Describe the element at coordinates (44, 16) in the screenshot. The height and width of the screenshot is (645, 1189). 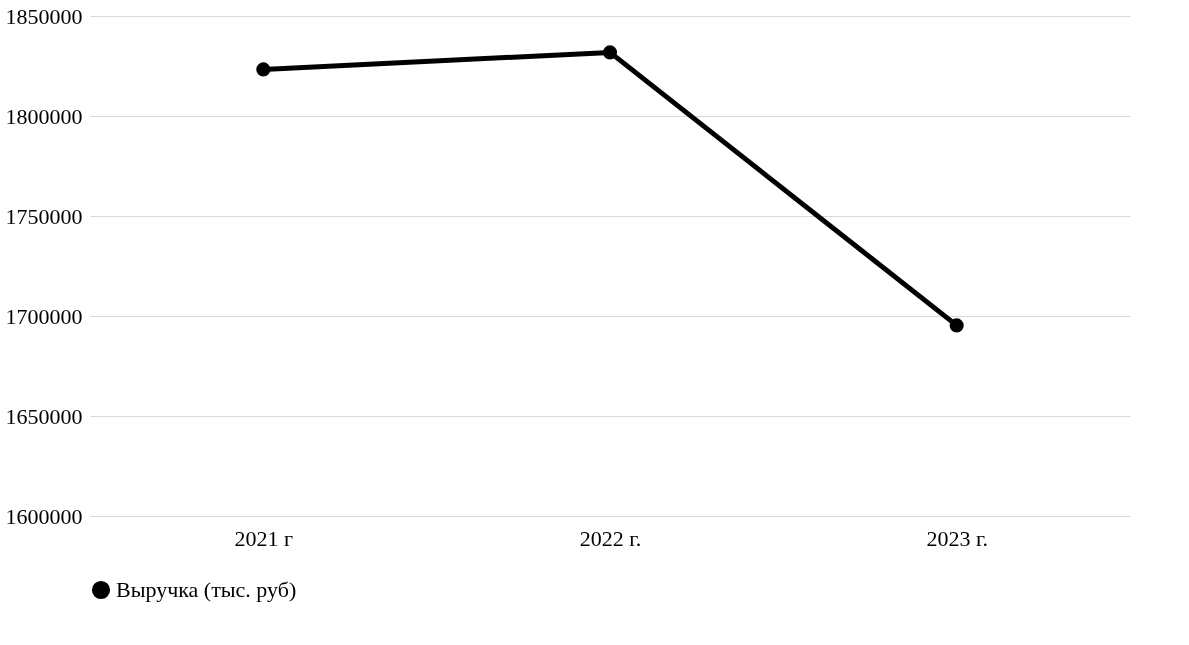
I see `y-tick-label: 1850000` at that location.